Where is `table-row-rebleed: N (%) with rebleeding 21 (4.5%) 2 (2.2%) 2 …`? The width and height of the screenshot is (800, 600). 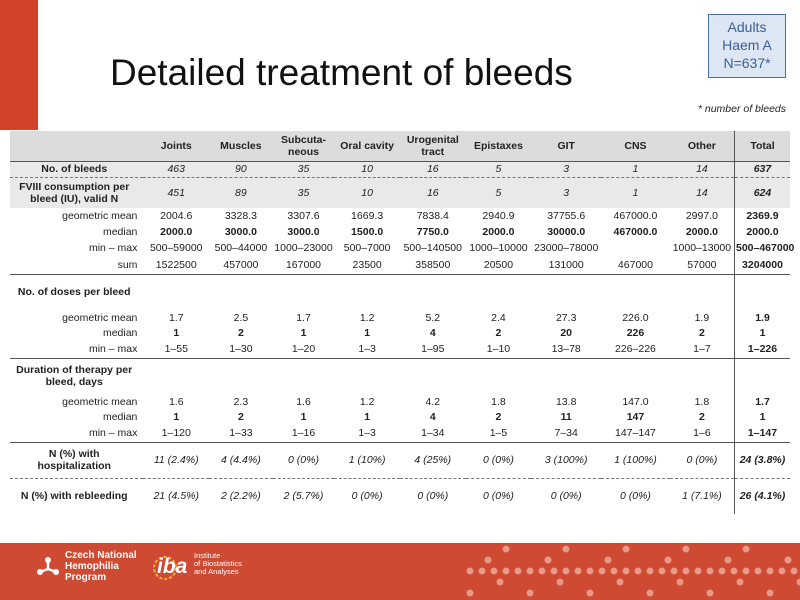
table-row-rebleed: N (%) with rebleeding 21 (4.5%) 2 (2.2%) 2 … is located at coordinates (400, 495).